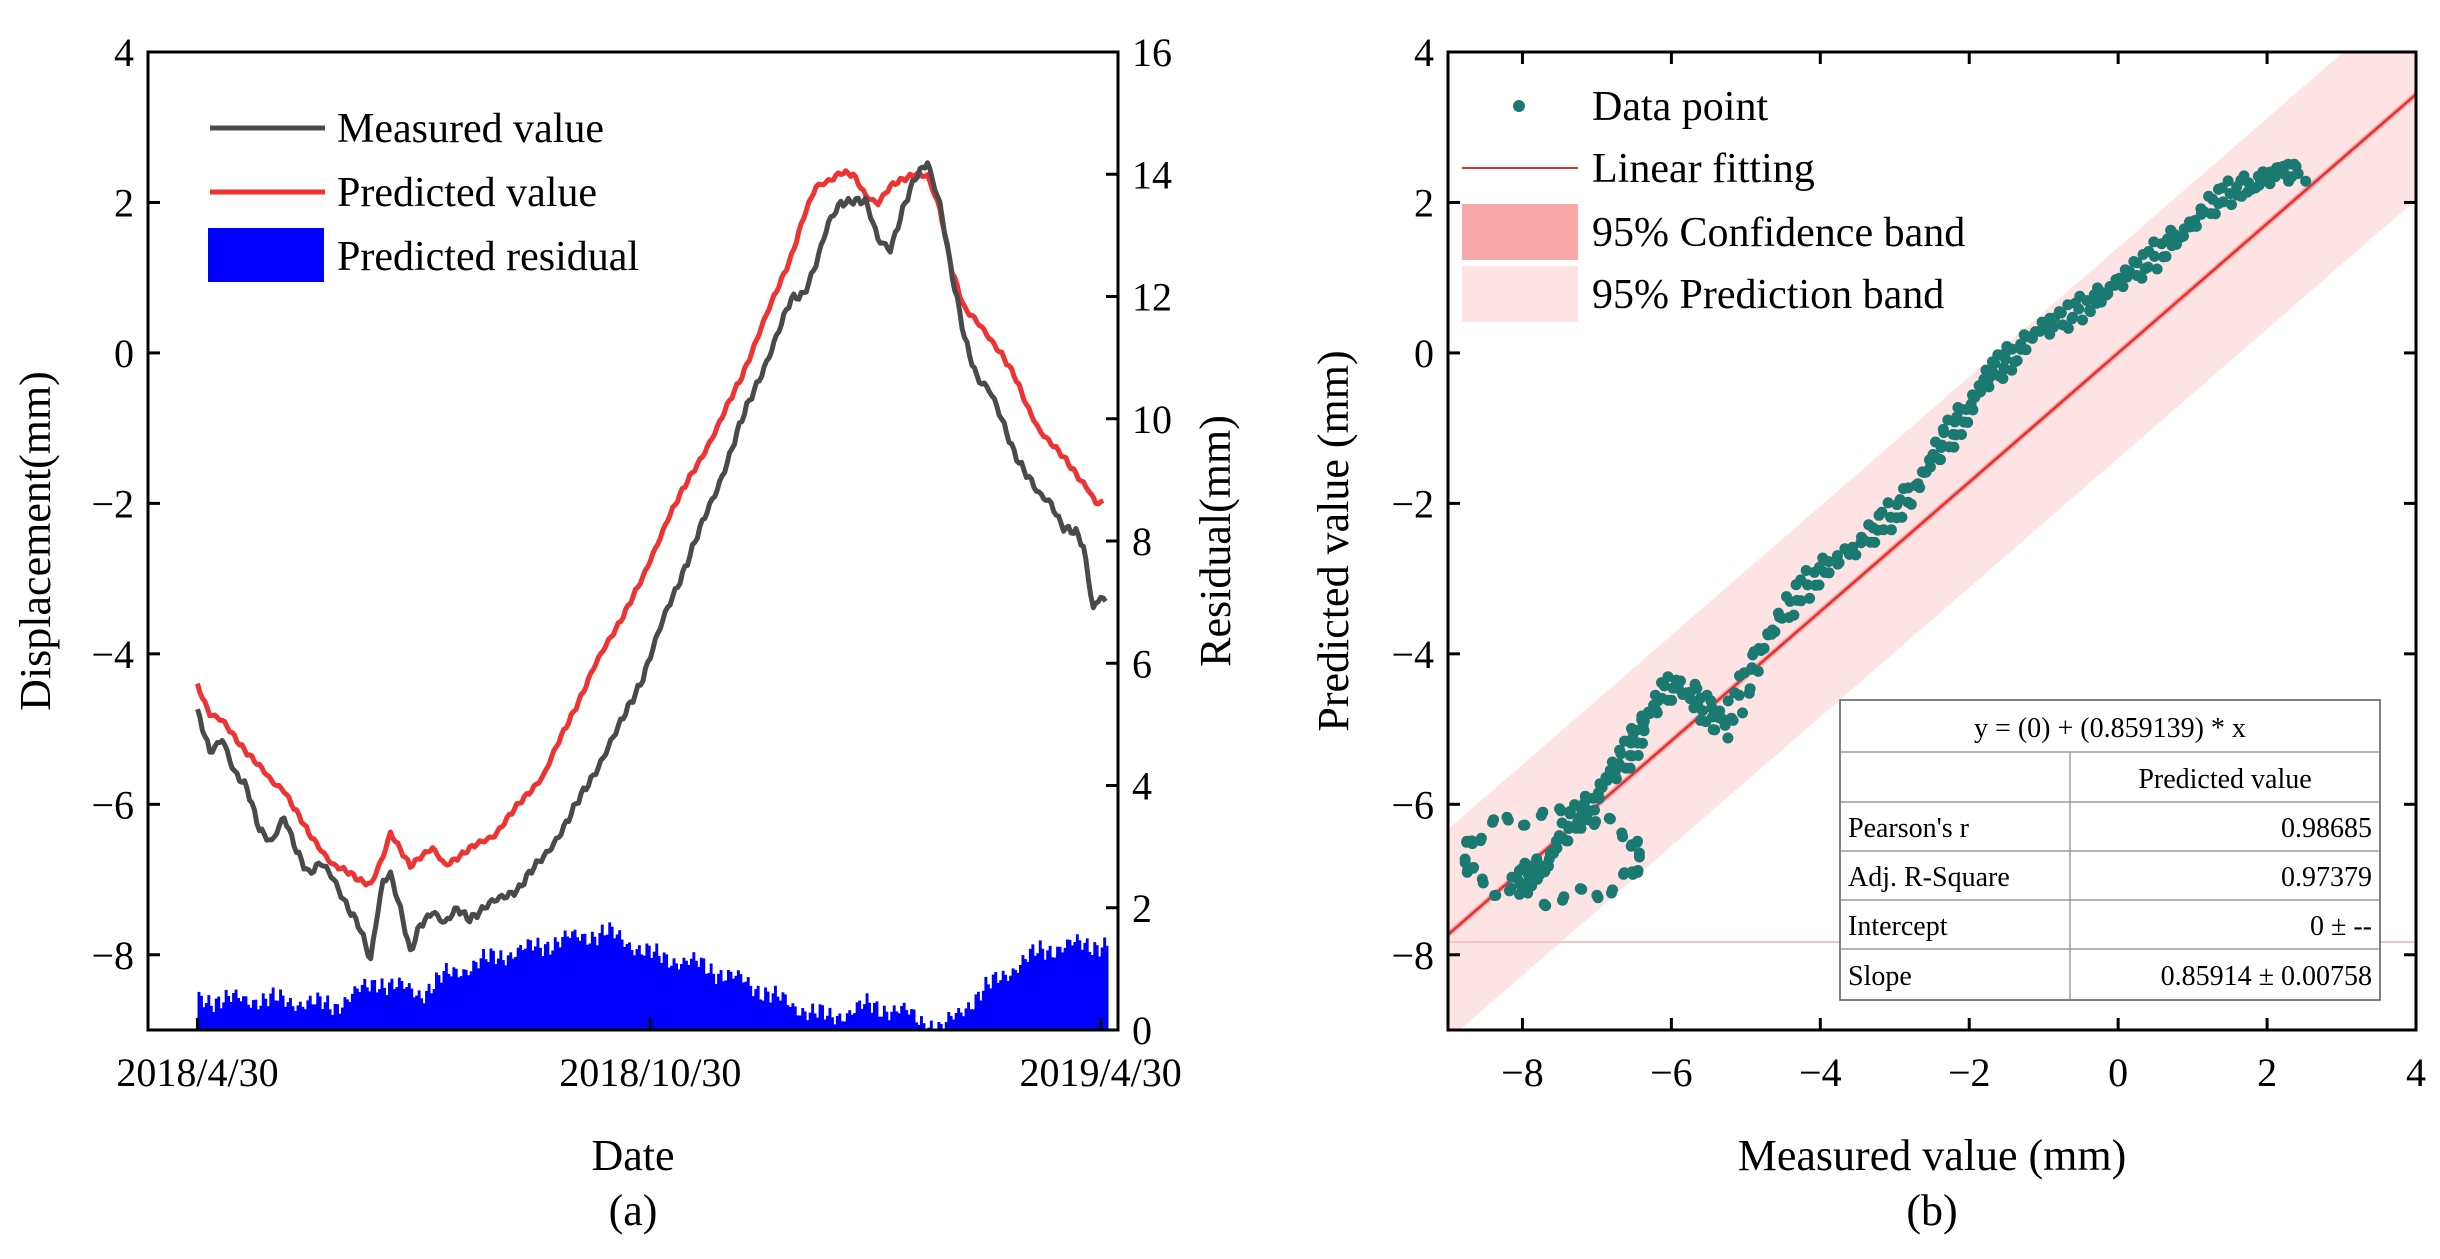 The image size is (2440, 1259). Describe the element at coordinates (112, 654) in the screenshot. I see `y-tick-label: −4` at that location.